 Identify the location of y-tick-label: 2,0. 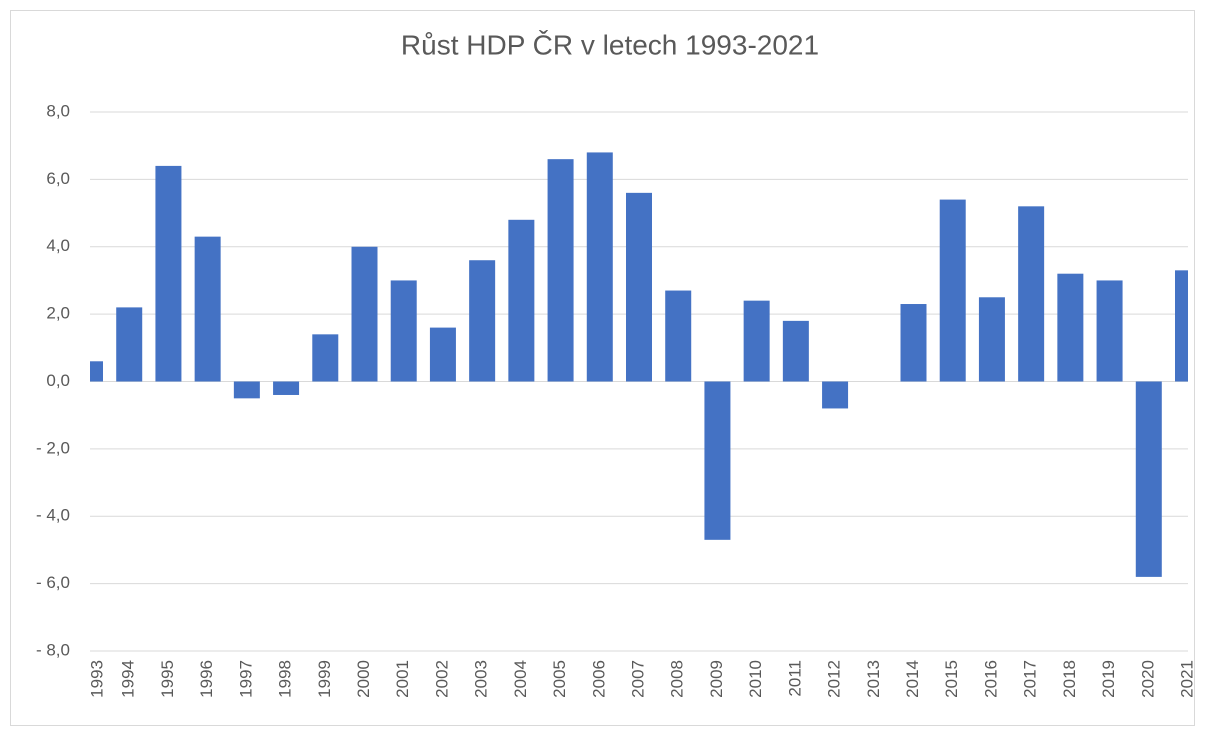
(58, 313).